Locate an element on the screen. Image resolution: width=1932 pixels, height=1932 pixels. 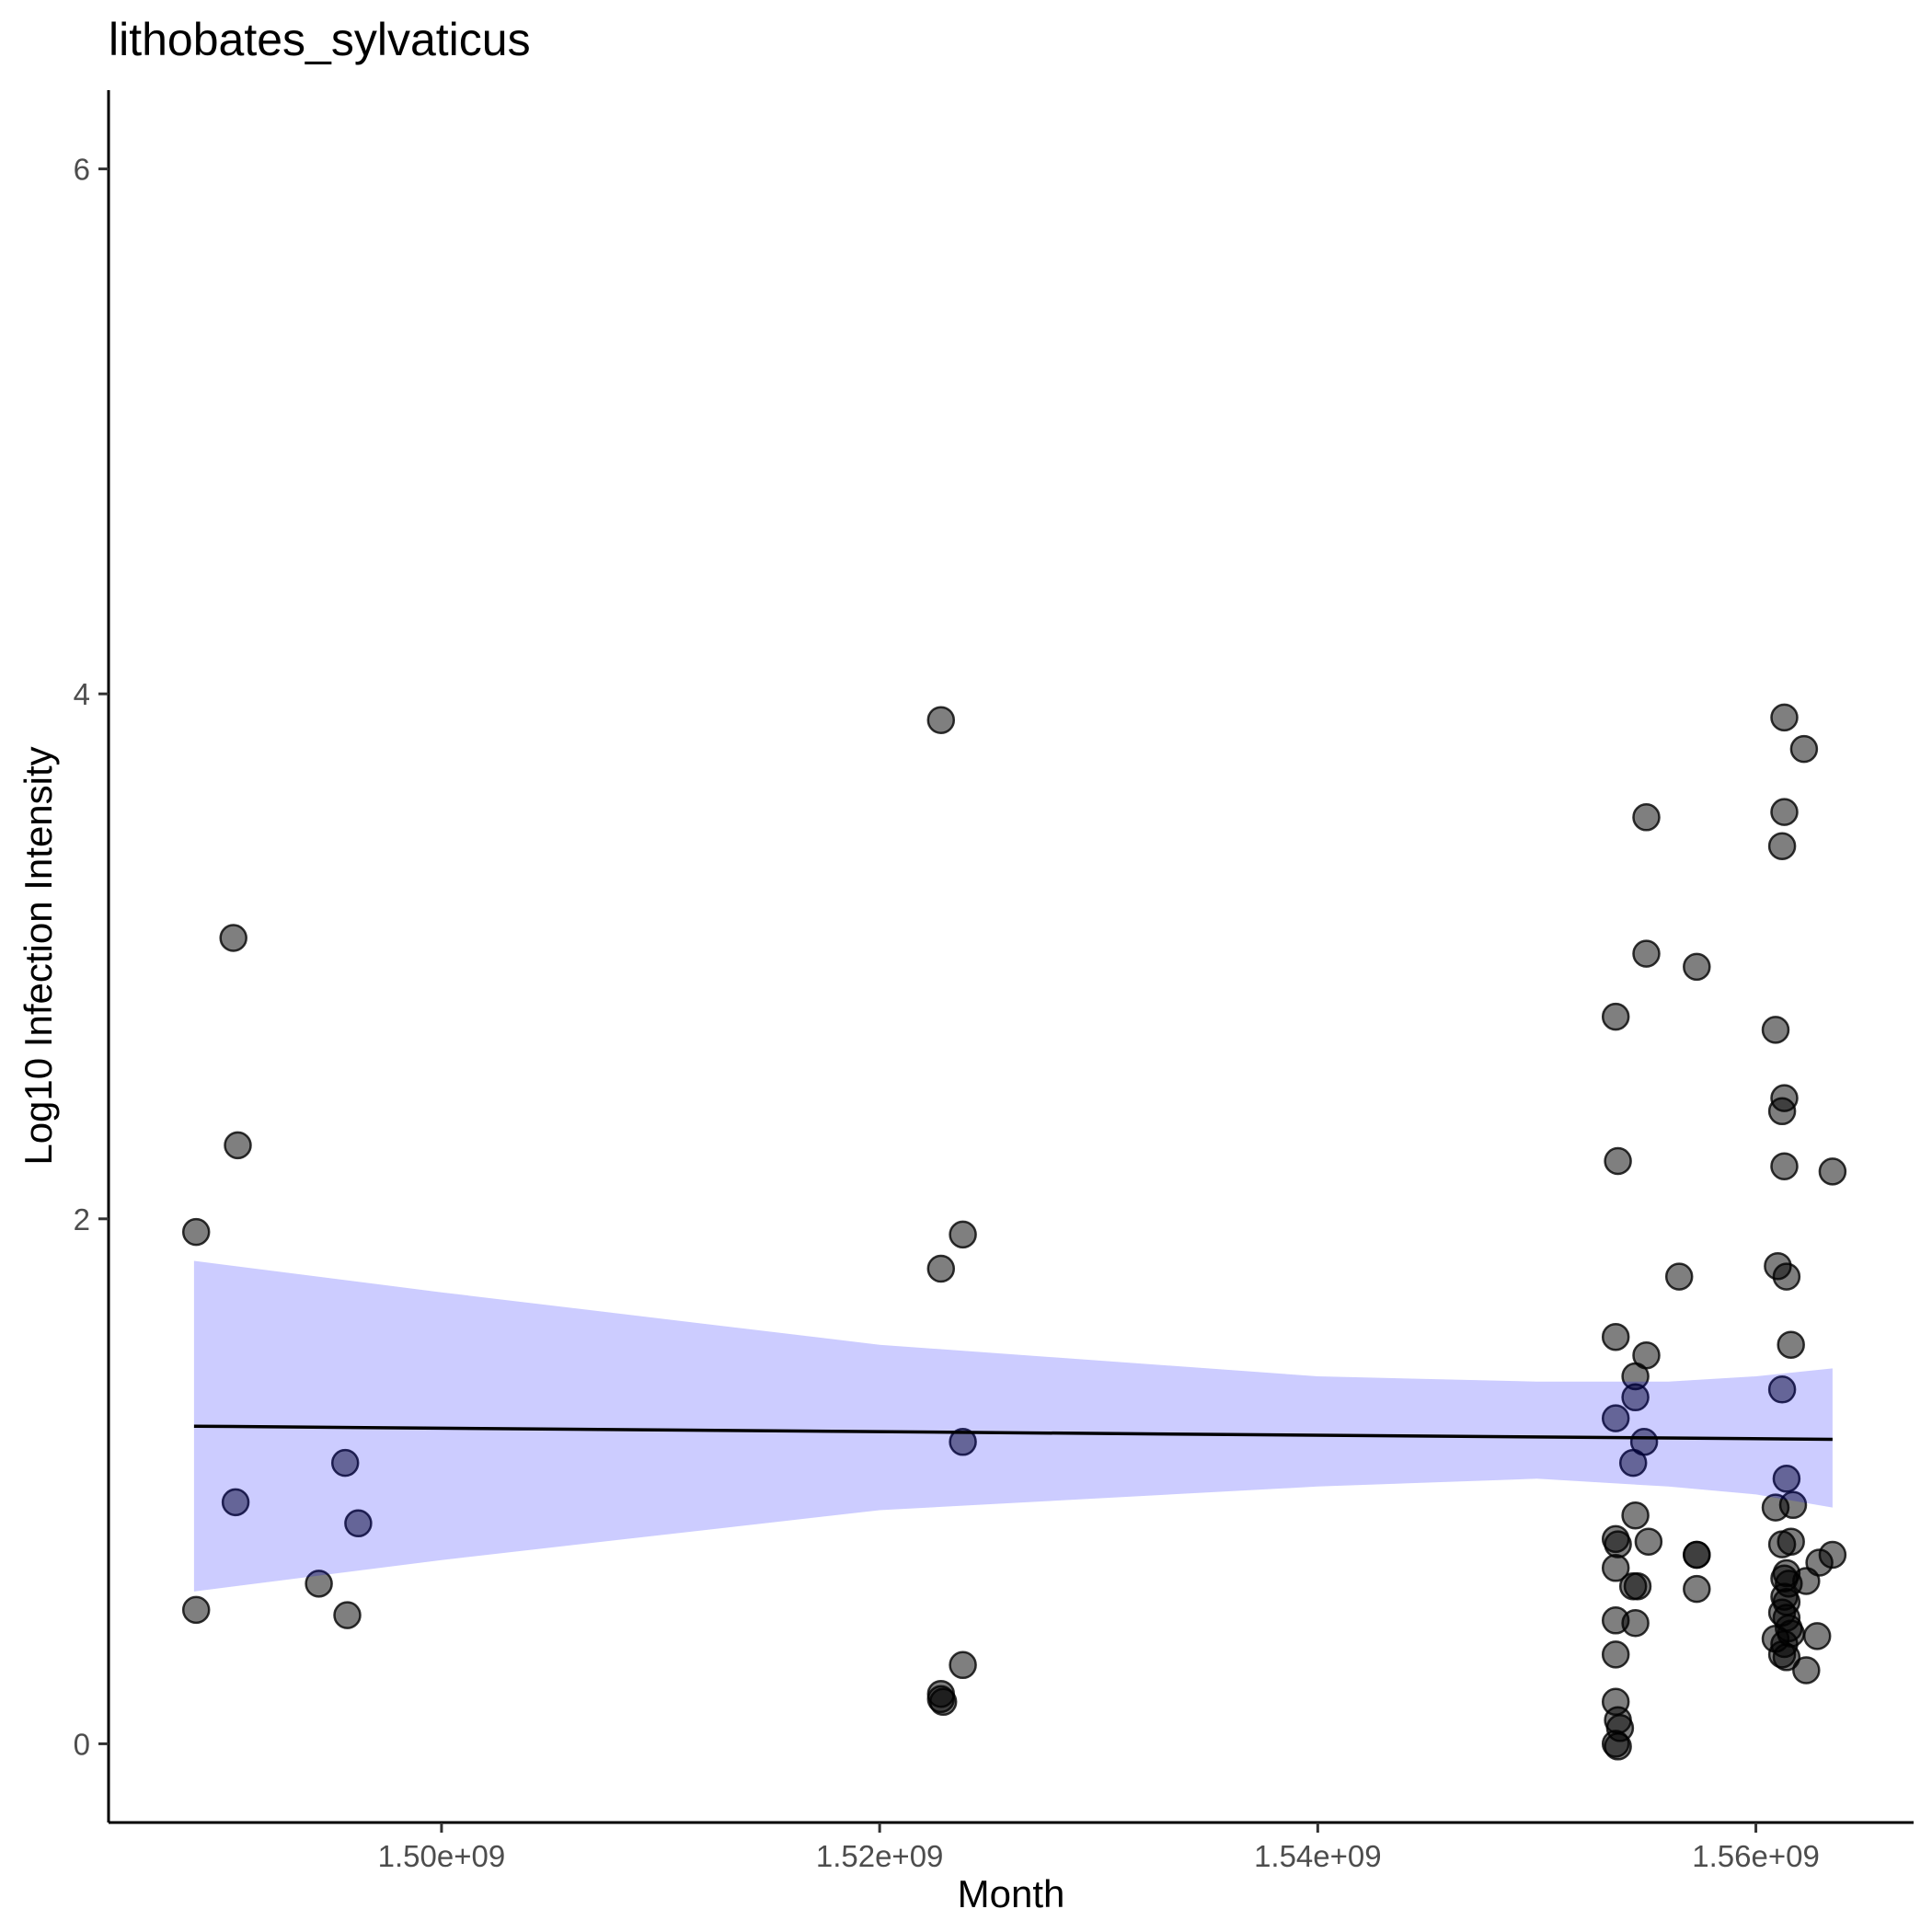
x-tick-label: 1.50e+09 is located at coordinates (442, 1856).